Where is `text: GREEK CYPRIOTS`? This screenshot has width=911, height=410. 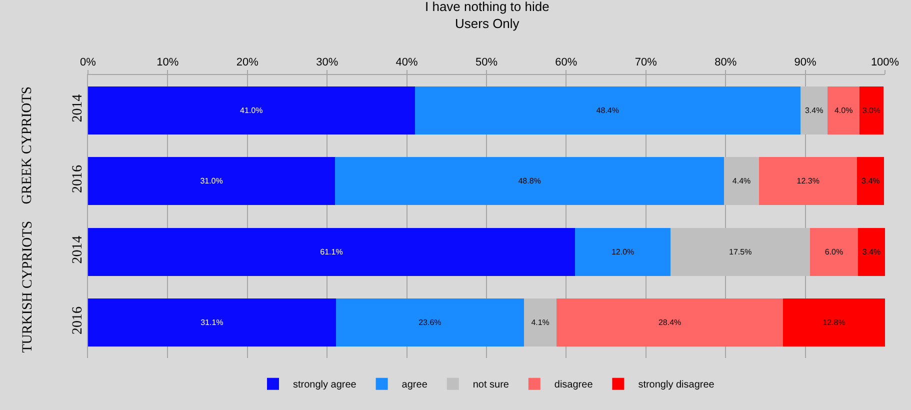 text: GREEK CYPRIOTS is located at coordinates (27, 145).